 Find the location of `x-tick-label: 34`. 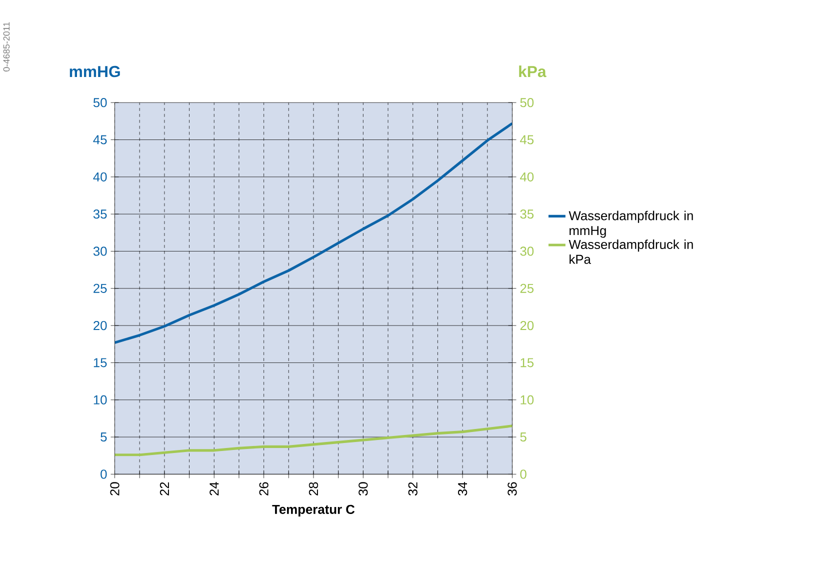

x-tick-label: 34 is located at coordinates (463, 489).